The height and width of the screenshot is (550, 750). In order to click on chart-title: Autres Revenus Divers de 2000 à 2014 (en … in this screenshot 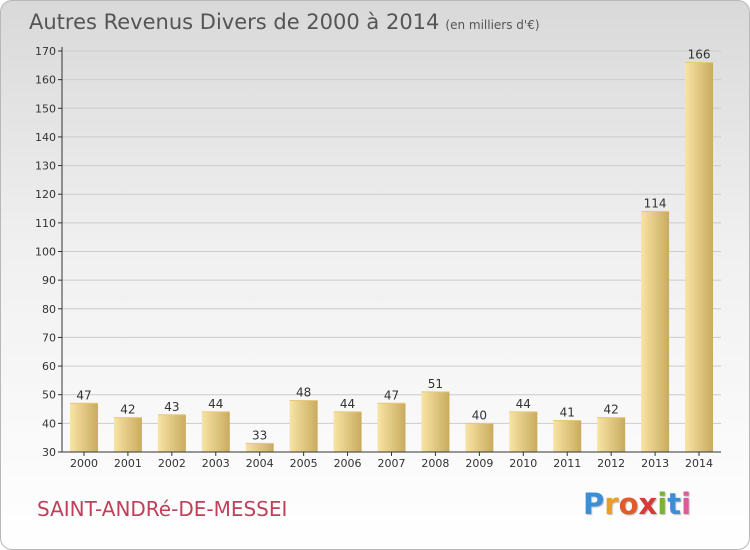, I will do `click(284, 22)`.